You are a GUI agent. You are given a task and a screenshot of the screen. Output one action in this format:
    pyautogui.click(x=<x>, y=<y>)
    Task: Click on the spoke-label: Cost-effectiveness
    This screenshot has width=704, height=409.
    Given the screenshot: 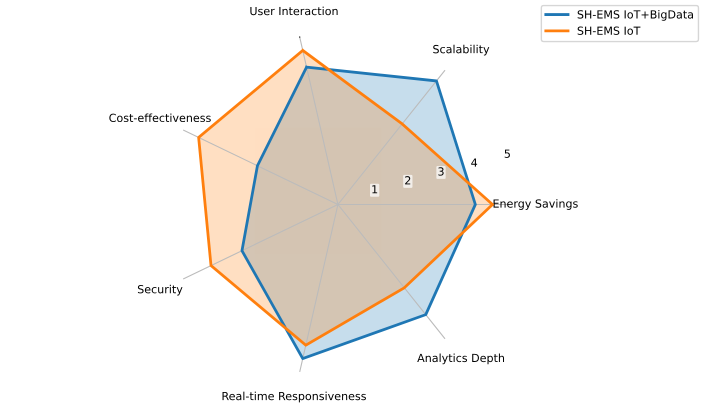 What is the action you would take?
    pyautogui.click(x=160, y=117)
    